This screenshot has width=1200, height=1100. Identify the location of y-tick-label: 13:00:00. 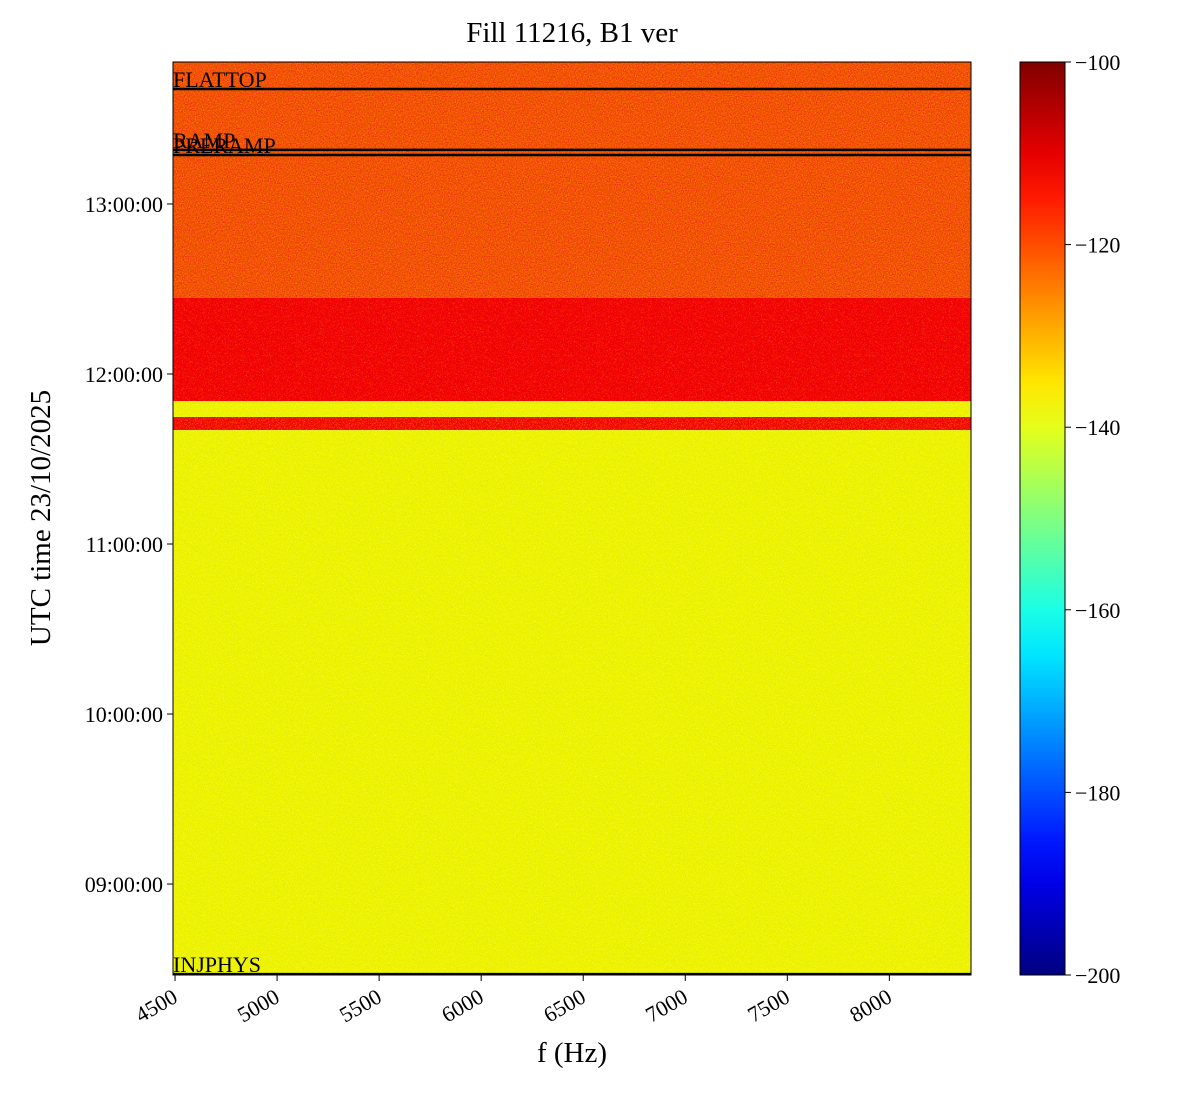
(124, 204).